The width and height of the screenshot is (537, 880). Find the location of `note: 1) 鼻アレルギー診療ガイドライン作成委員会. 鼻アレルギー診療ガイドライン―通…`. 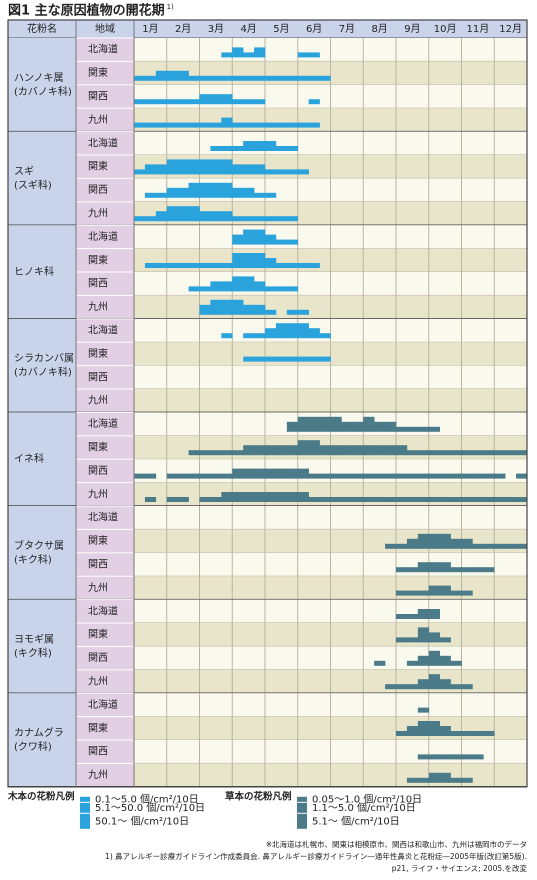

note: 1) 鼻アレルギー診療ガイドライン作成委員会. 鼻アレルギー診療ガイドライン―通… is located at coordinates (316, 856).